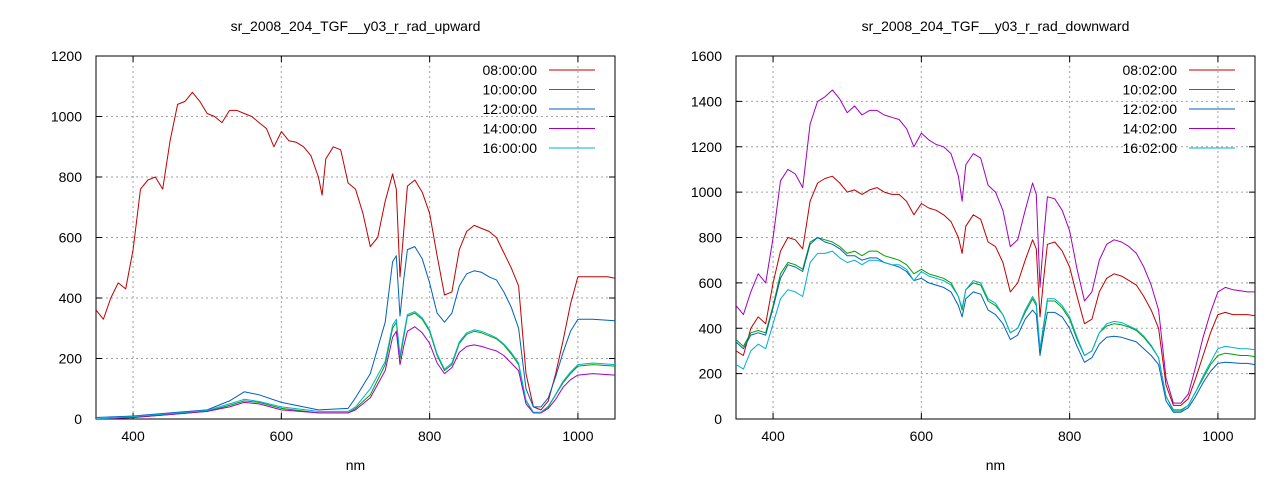 The height and width of the screenshot is (480, 1280). I want to click on chart-title: sr_2008_204_TGF__y03_r_rad_upward, so click(356, 26).